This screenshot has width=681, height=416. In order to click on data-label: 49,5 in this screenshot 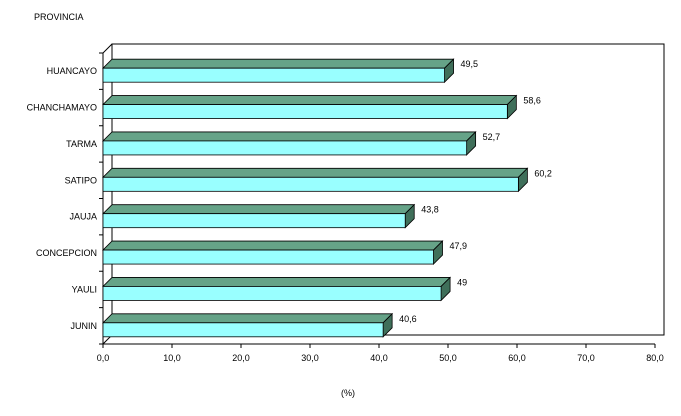, I will do `click(470, 64)`.